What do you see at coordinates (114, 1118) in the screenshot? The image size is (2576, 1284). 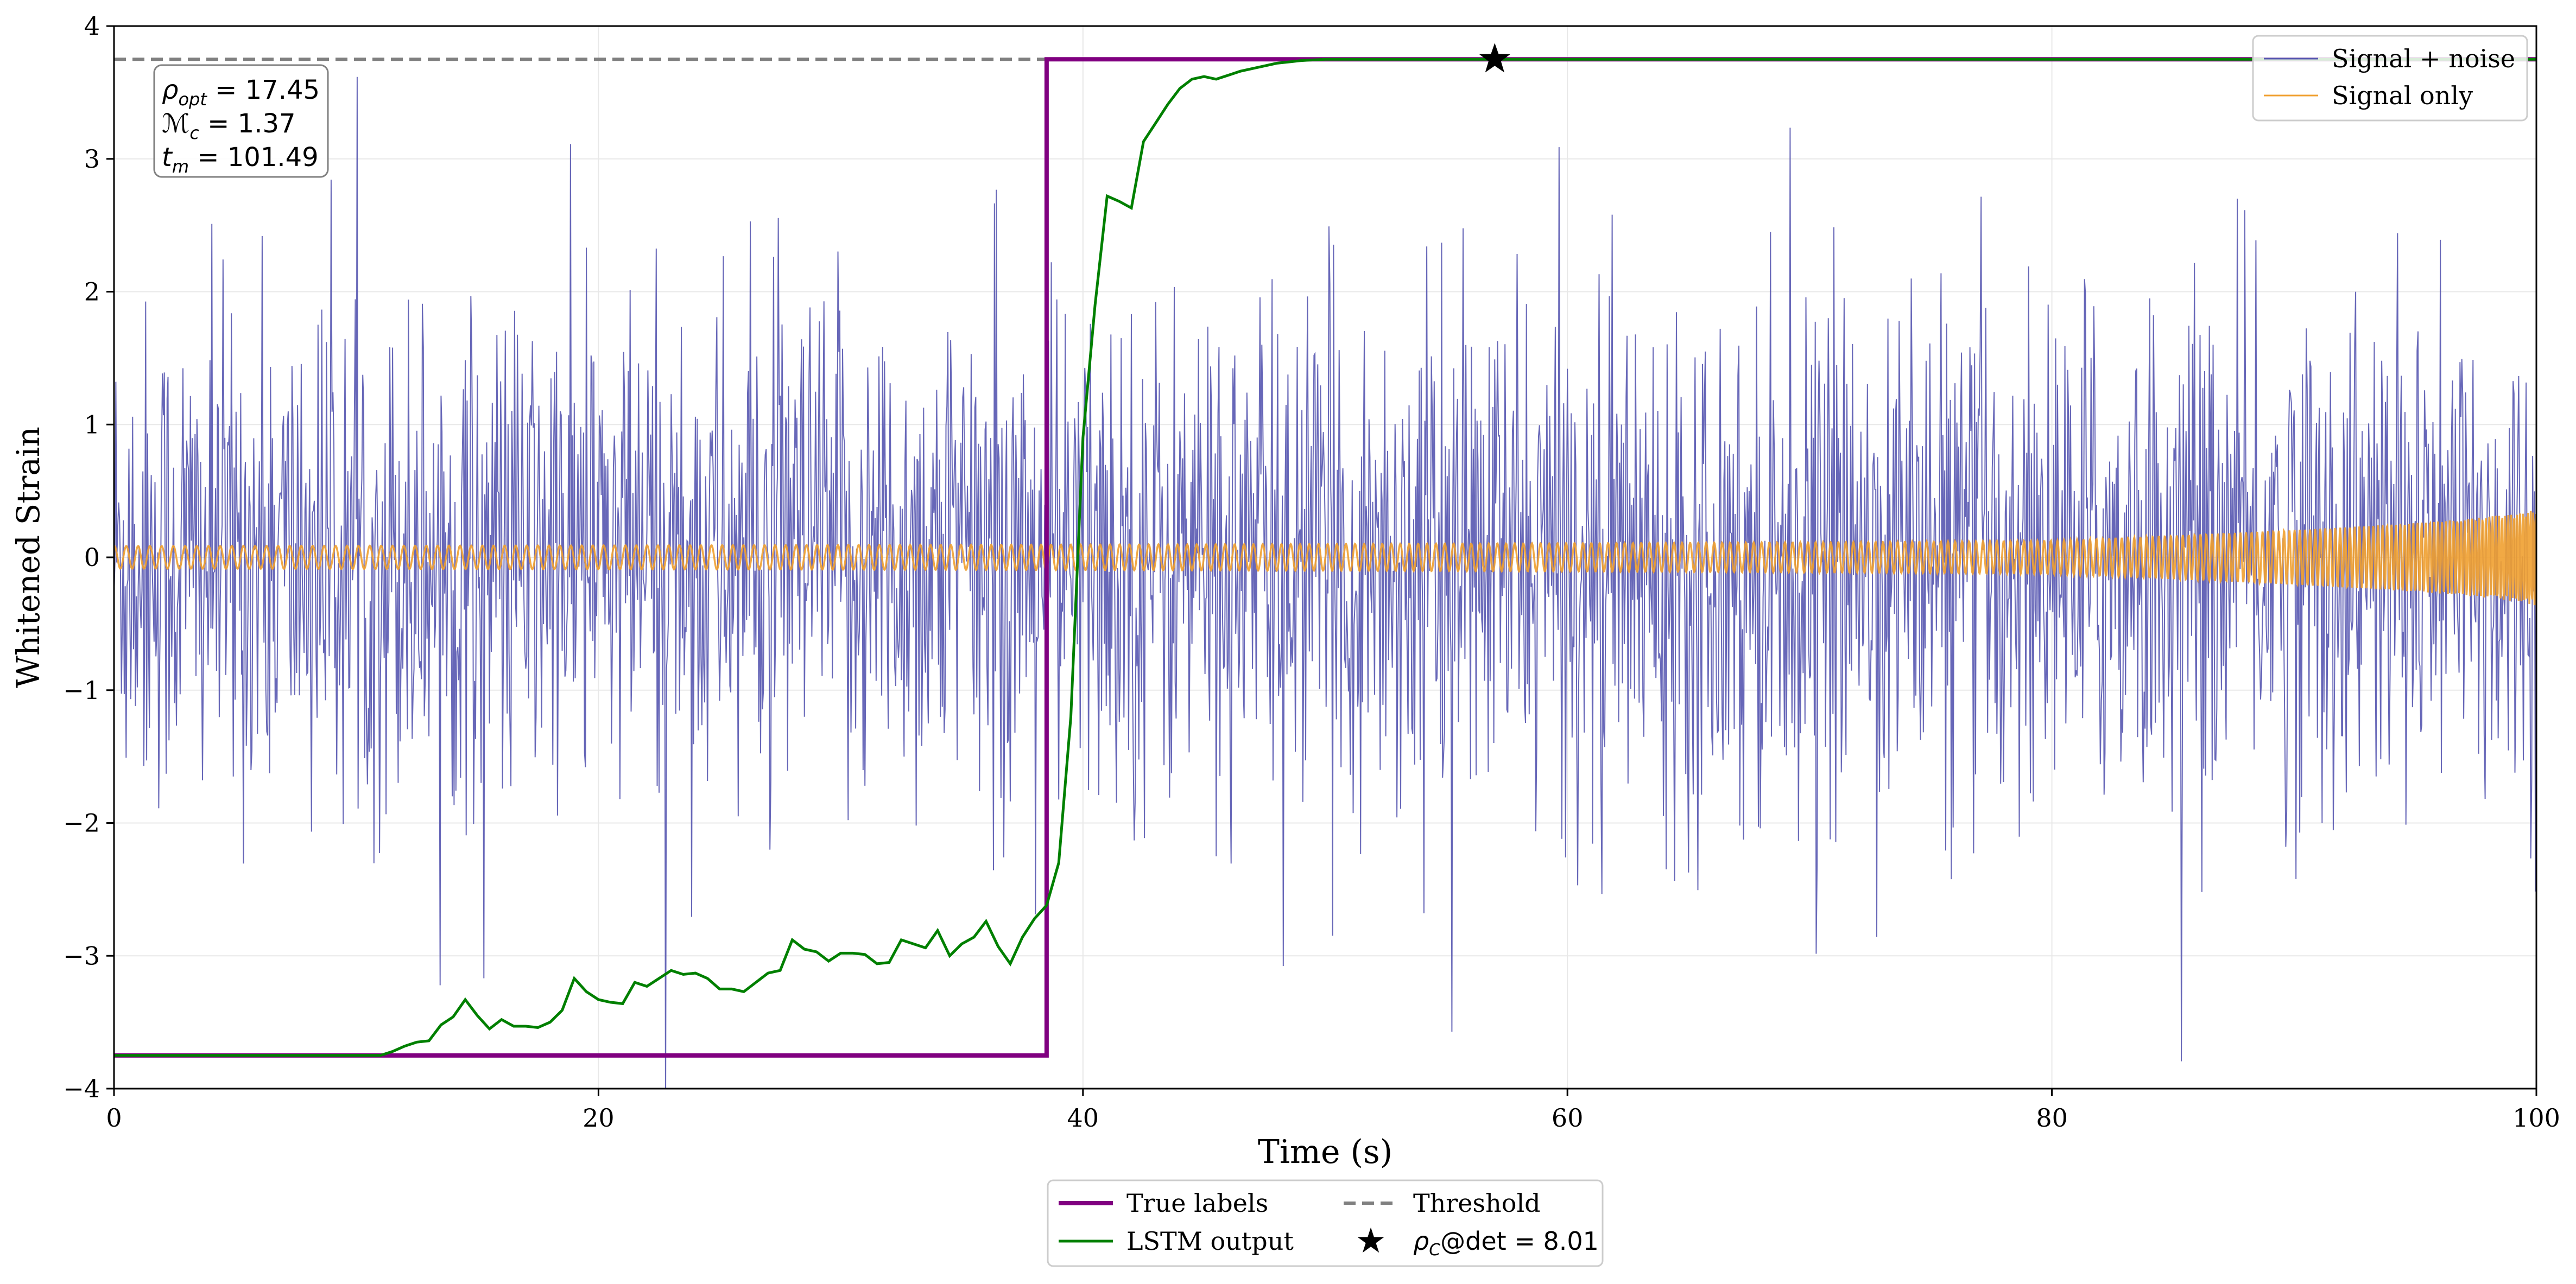 I see `x-tick-label: 0` at bounding box center [114, 1118].